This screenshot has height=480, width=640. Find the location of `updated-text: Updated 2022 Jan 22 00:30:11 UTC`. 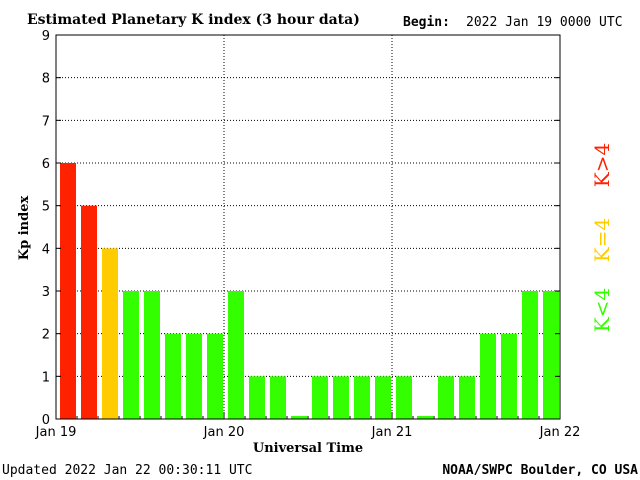

updated-text: Updated 2022 Jan 22 00:30:11 UTC is located at coordinates (127, 470).